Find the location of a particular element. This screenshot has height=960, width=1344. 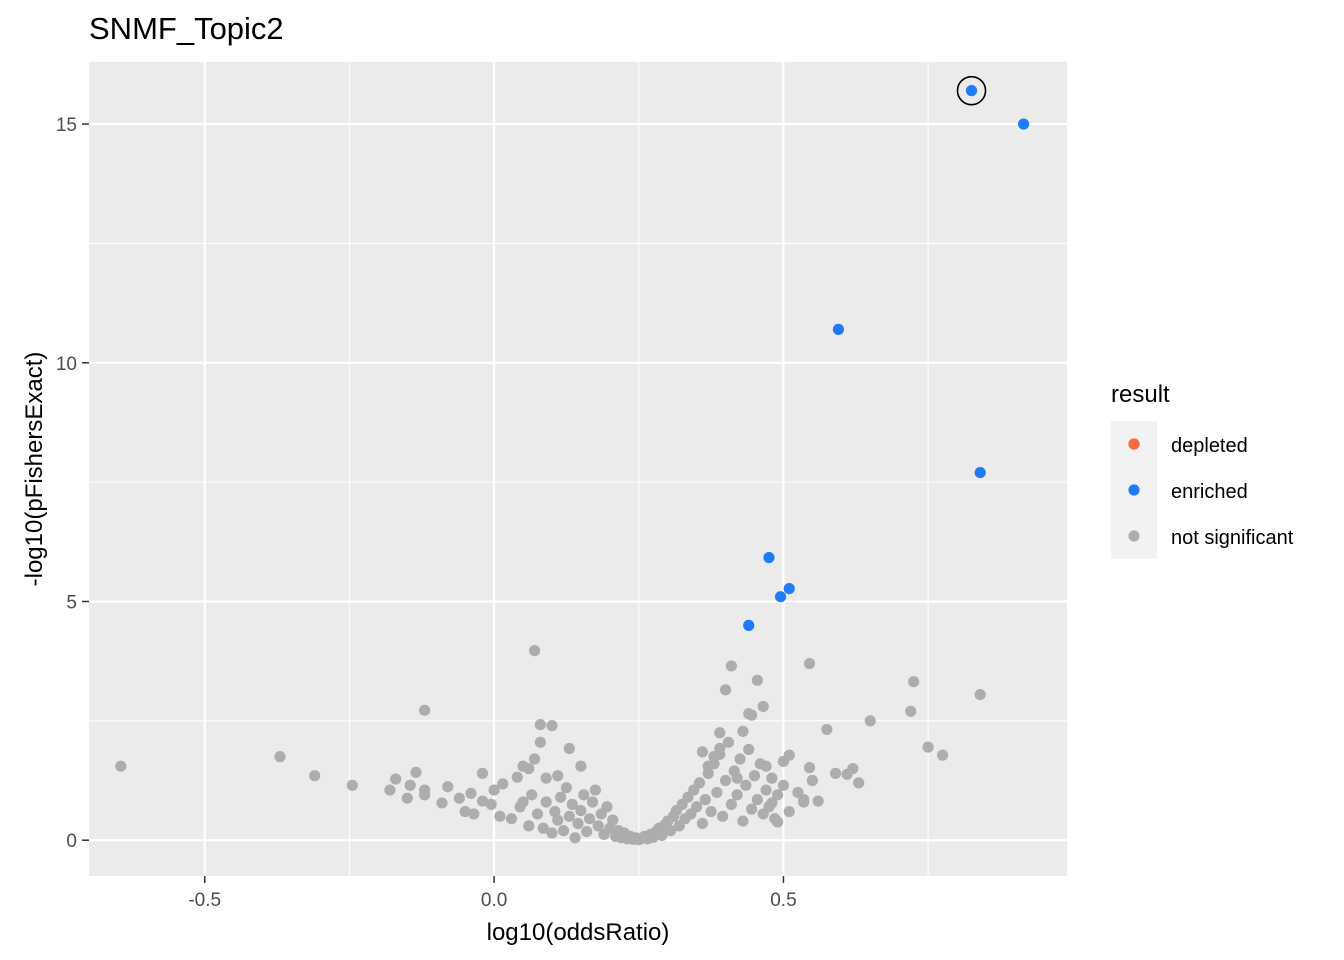

x-axis-title: log10(oddsRatio) is located at coordinates (578, 932).